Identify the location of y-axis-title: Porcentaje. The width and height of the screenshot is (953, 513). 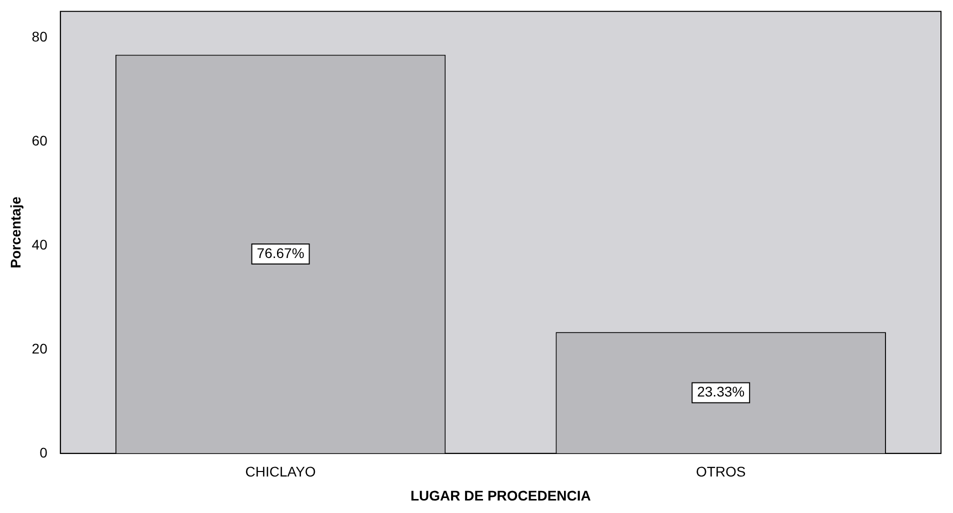
(15, 232).